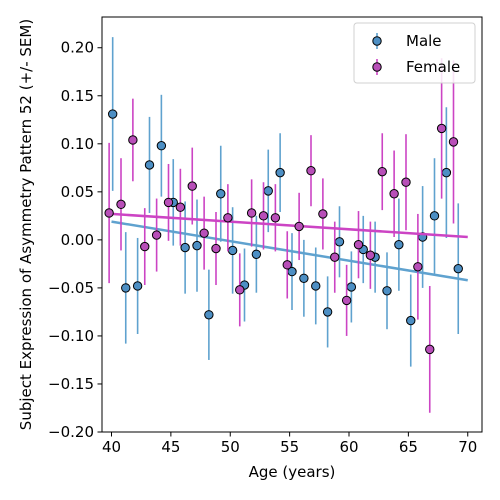 The image size is (500, 500). I want to click on legend-marker-female, so click(377, 67).